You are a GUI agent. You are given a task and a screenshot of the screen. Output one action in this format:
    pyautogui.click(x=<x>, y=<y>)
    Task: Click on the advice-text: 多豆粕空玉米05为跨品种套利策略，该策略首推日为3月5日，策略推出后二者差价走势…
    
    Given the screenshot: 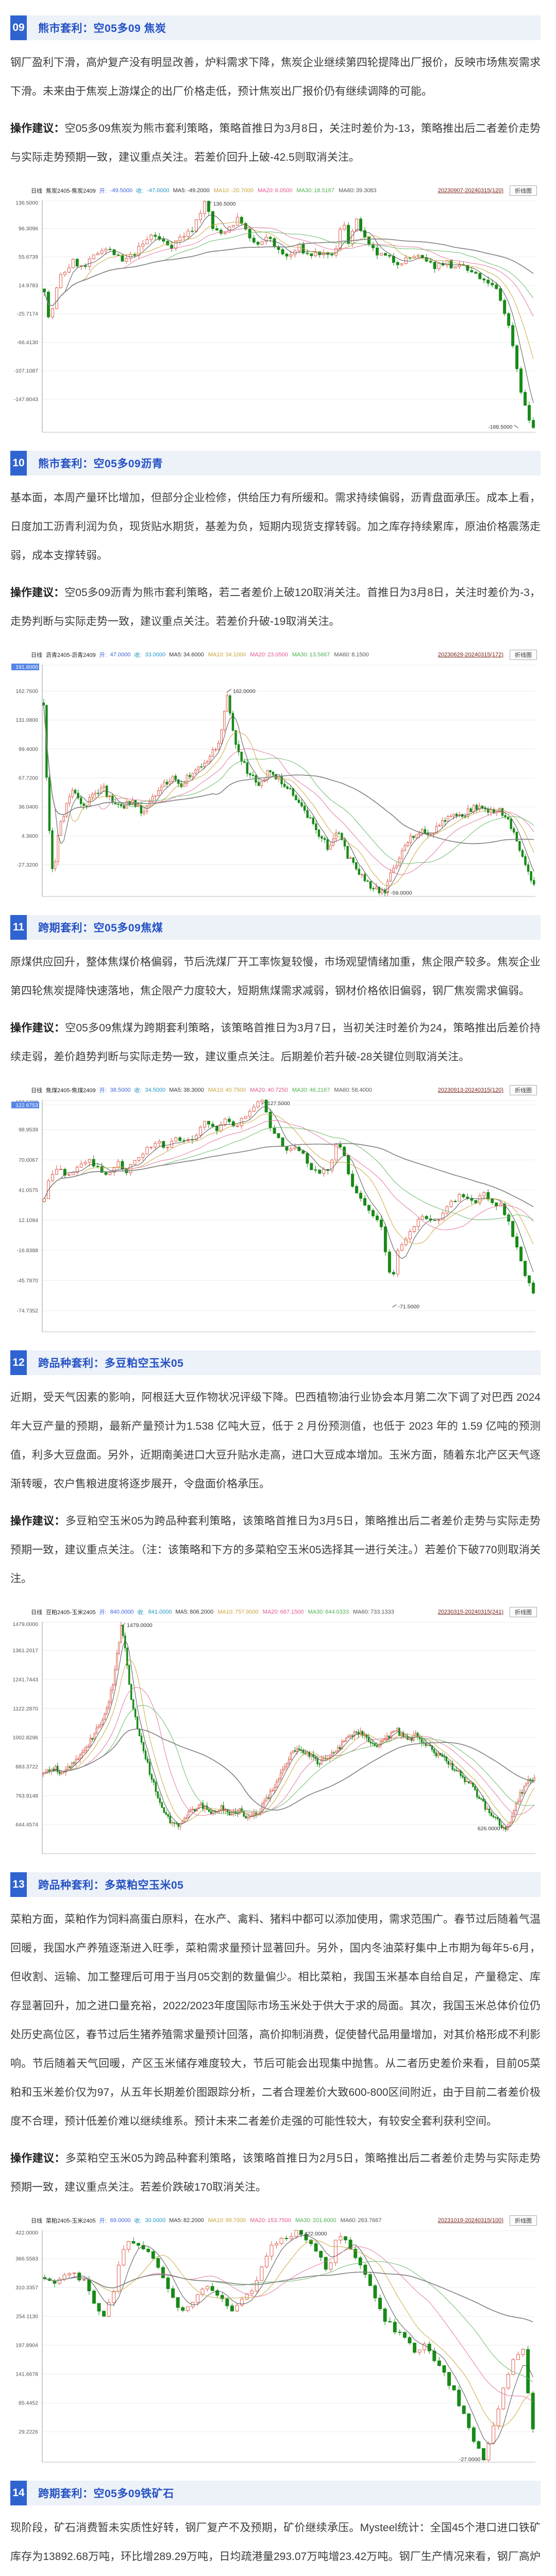 What is the action you would take?
    pyautogui.click(x=275, y=1550)
    